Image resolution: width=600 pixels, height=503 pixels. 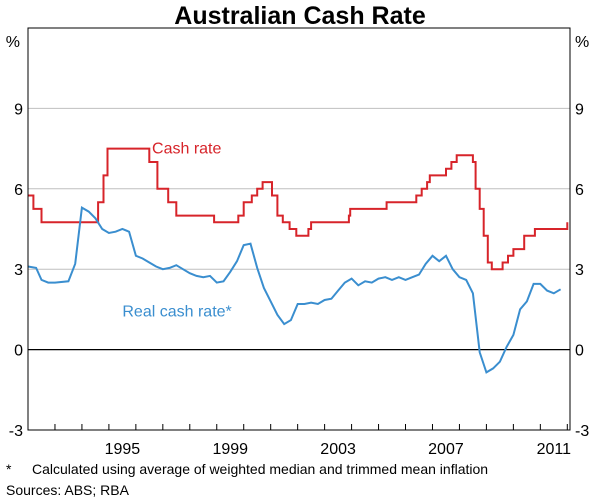 I want to click on label-layer: Cash rate Real cash rate*, so click(x=176, y=230).